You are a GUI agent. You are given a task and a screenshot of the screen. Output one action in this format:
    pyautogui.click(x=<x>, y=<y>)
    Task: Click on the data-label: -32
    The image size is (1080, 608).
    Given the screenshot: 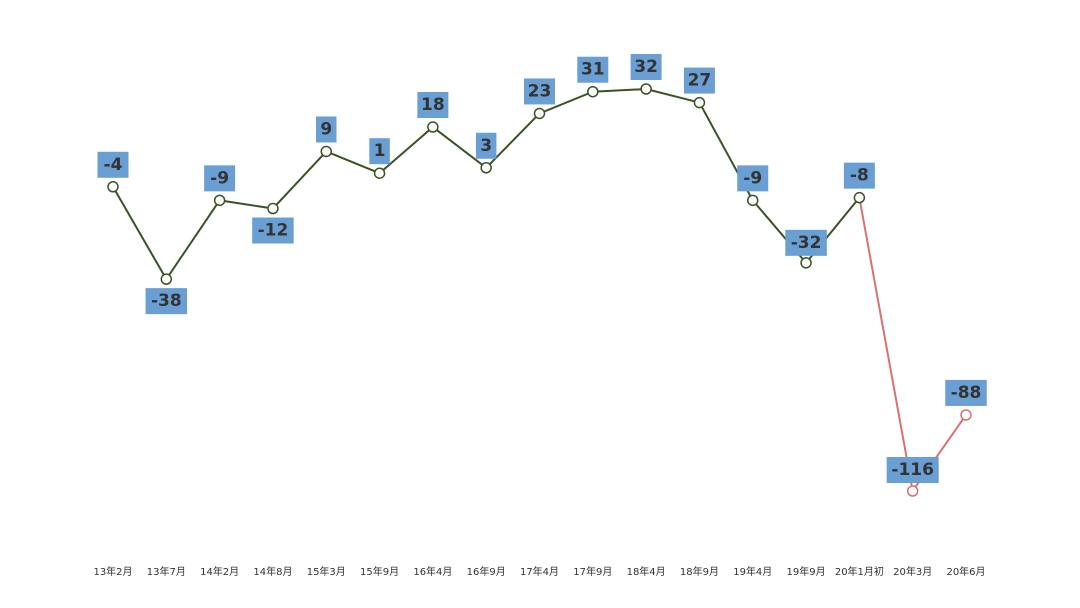 What is the action you would take?
    pyautogui.click(x=806, y=243)
    